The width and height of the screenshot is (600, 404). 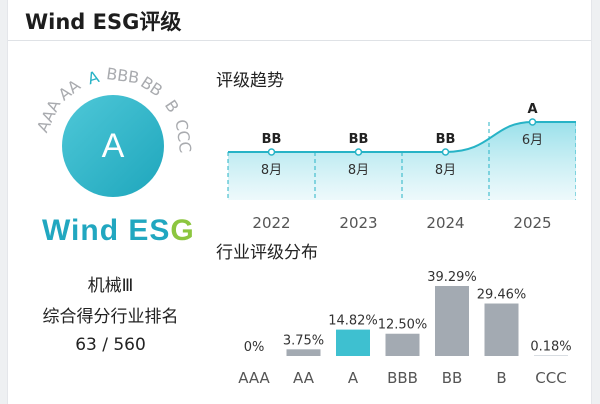 I want to click on bar-bb, so click(x=452, y=321).